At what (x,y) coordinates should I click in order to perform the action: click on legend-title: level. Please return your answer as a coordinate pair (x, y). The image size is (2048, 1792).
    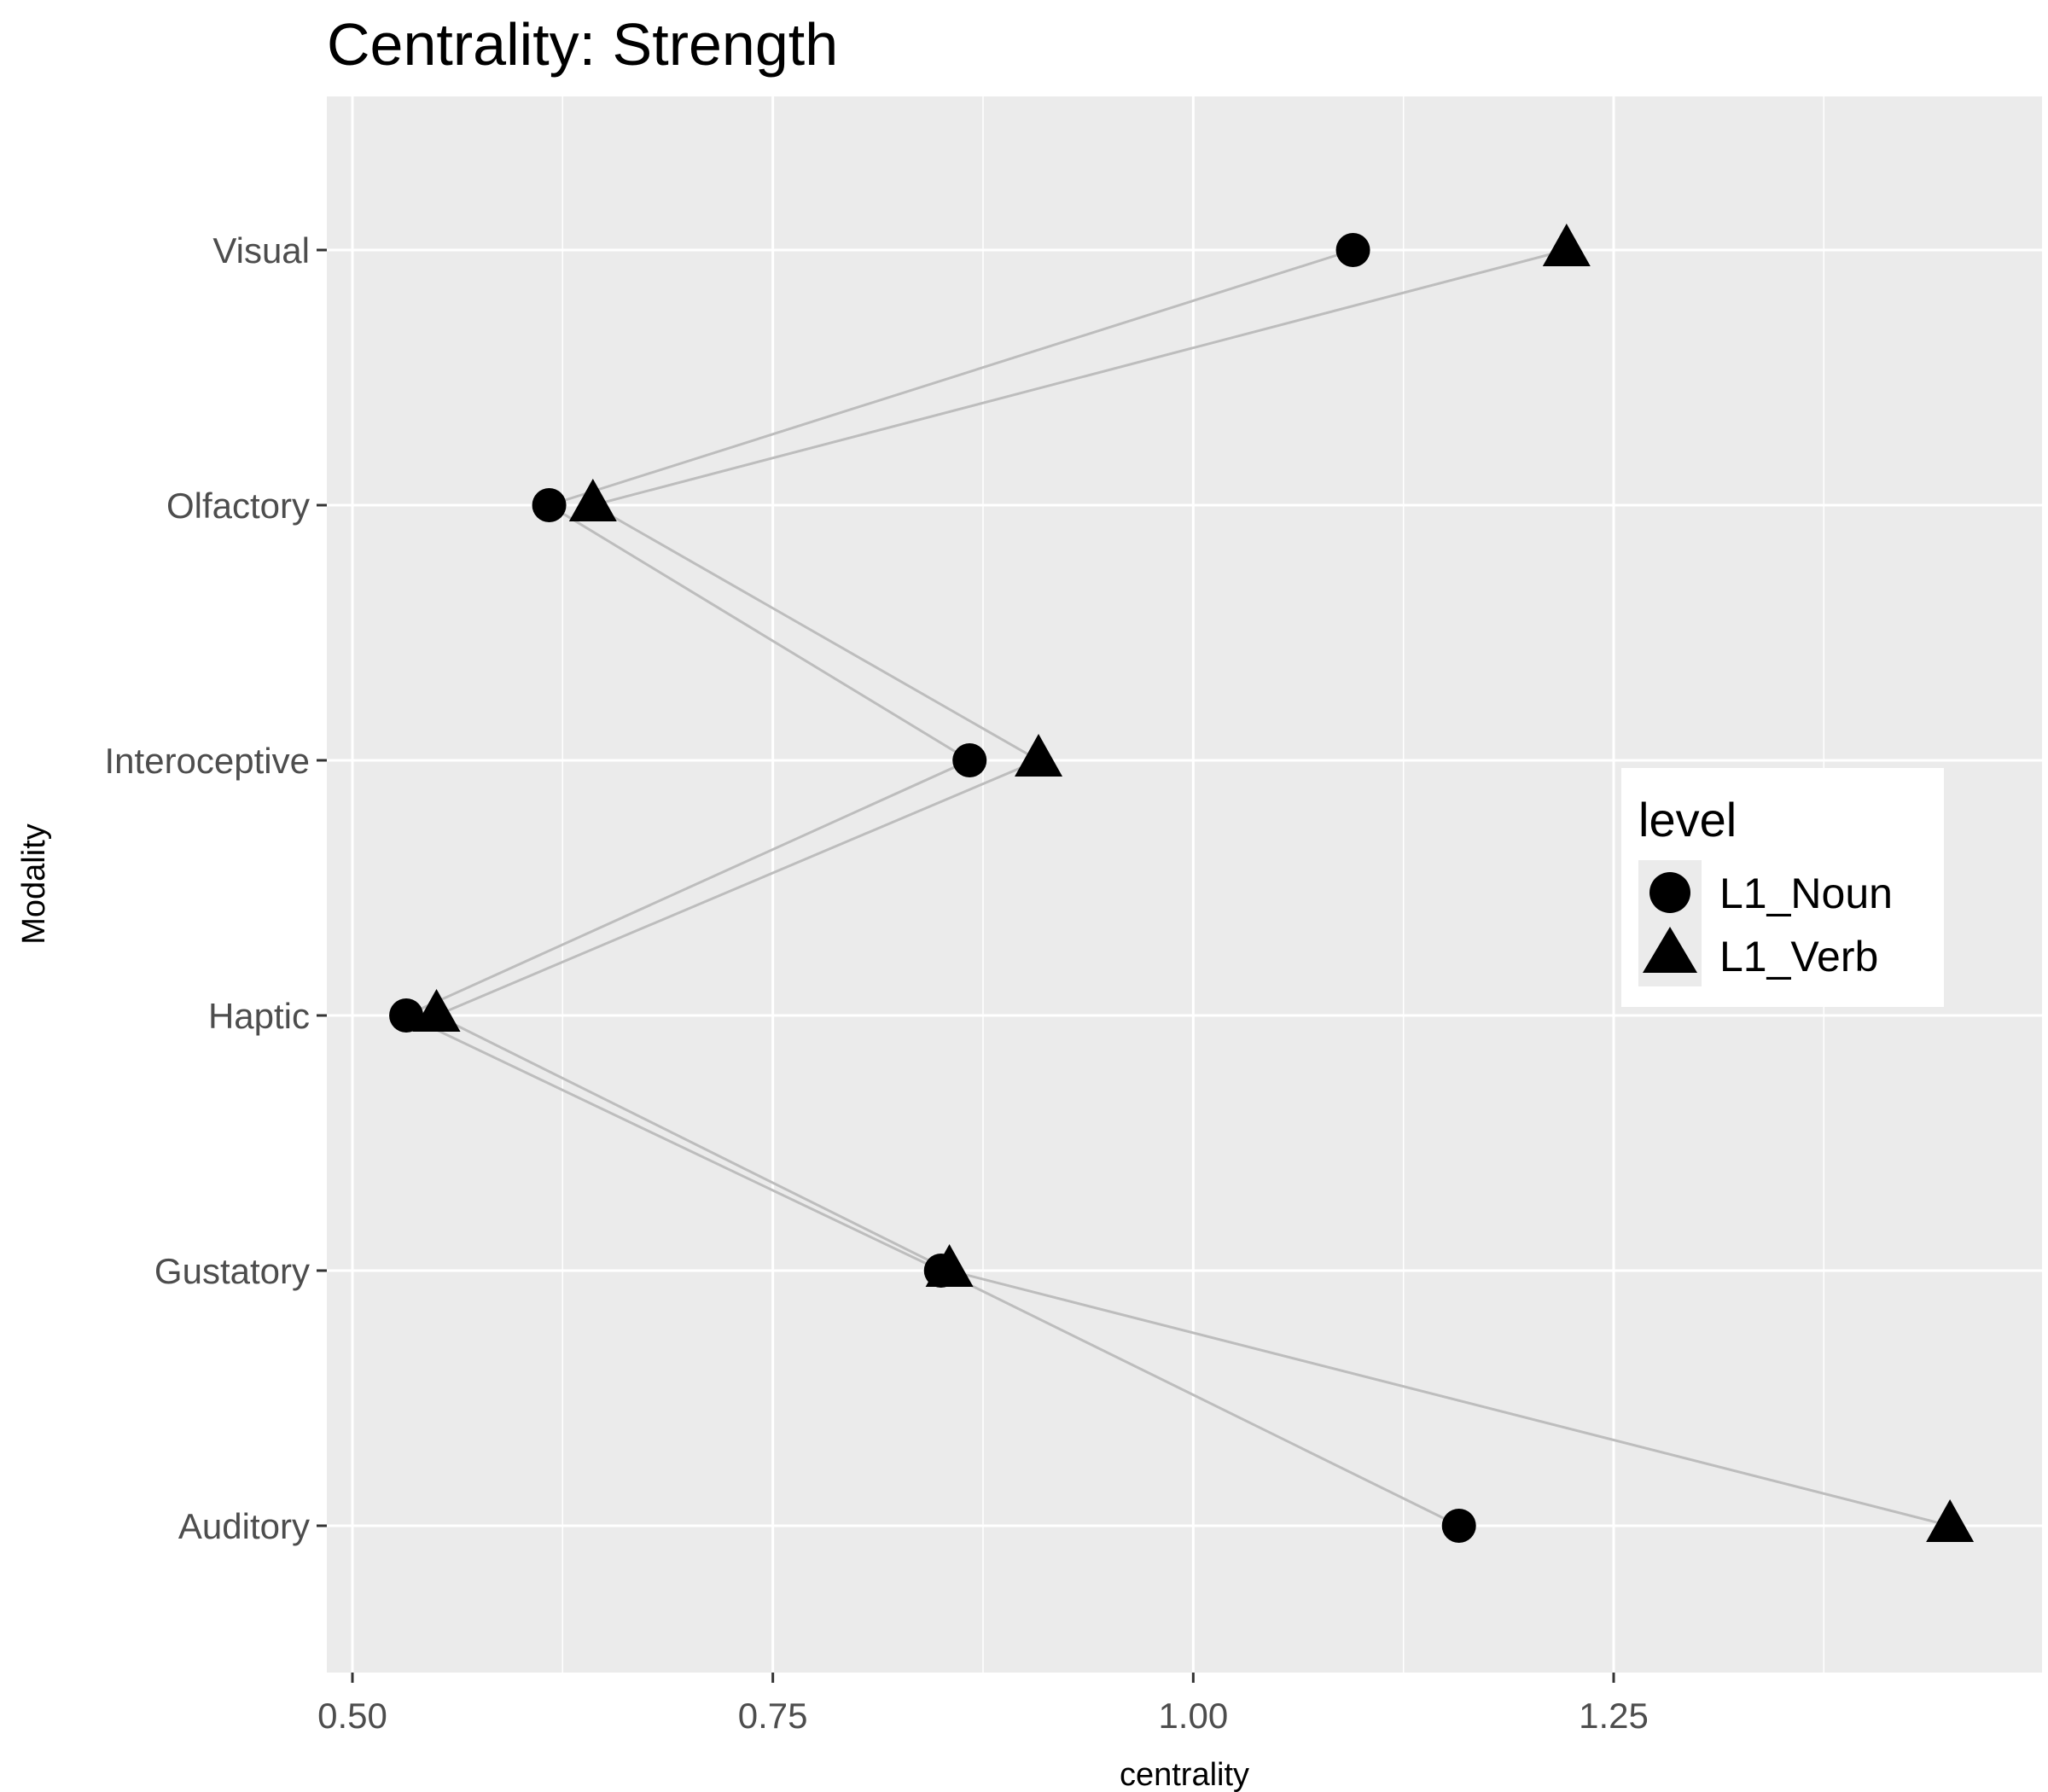
    Looking at the image, I should click on (1687, 820).